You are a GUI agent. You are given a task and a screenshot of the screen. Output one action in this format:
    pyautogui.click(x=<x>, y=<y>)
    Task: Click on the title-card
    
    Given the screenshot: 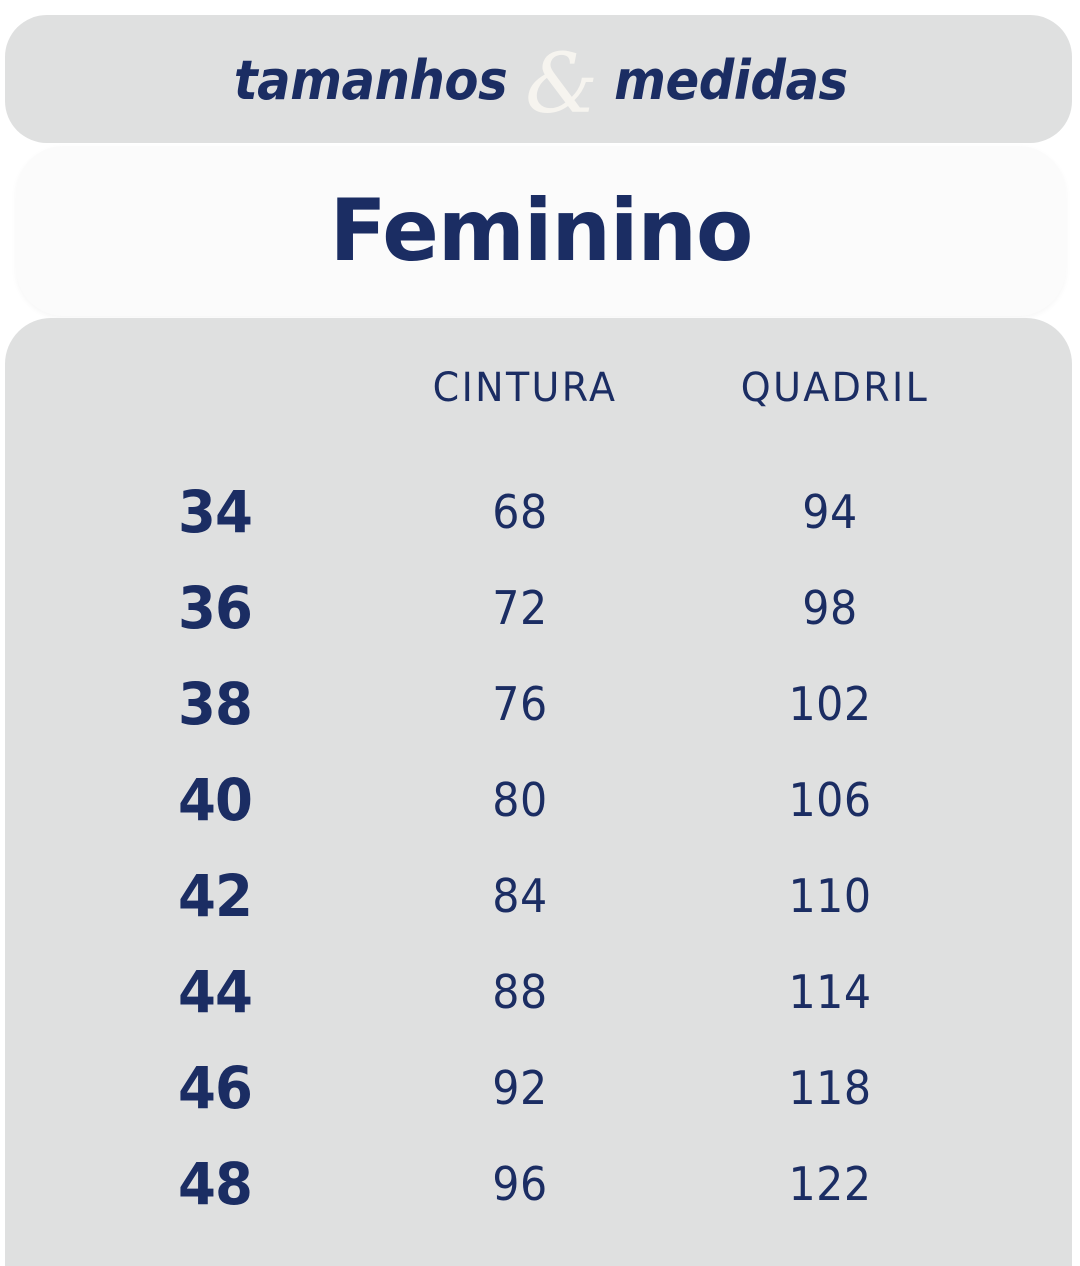 What is the action you would take?
    pyautogui.click(x=541, y=231)
    